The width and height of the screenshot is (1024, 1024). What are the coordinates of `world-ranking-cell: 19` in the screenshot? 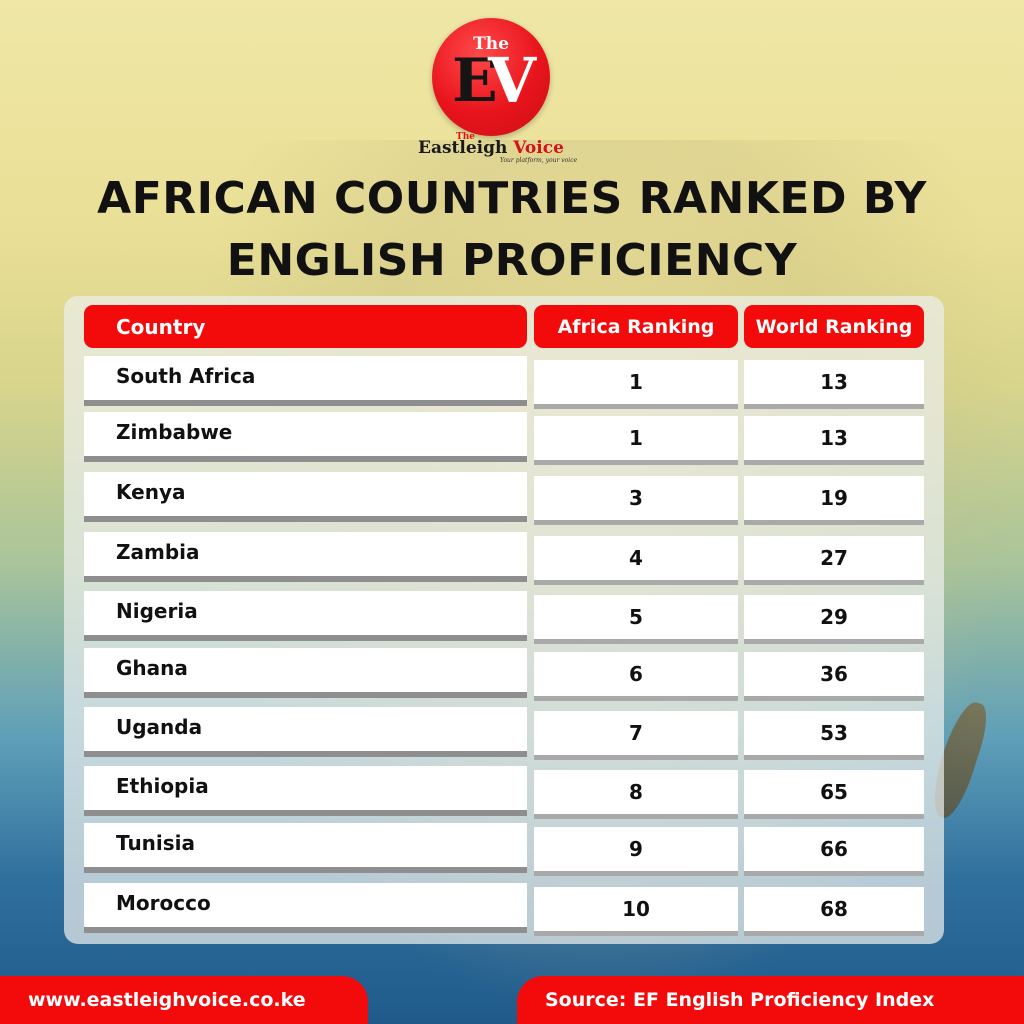 It's located at (834, 498).